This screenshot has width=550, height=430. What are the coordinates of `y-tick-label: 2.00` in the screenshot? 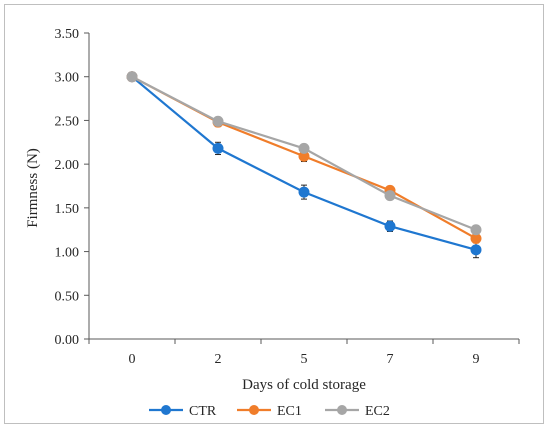 It's located at (67, 165).